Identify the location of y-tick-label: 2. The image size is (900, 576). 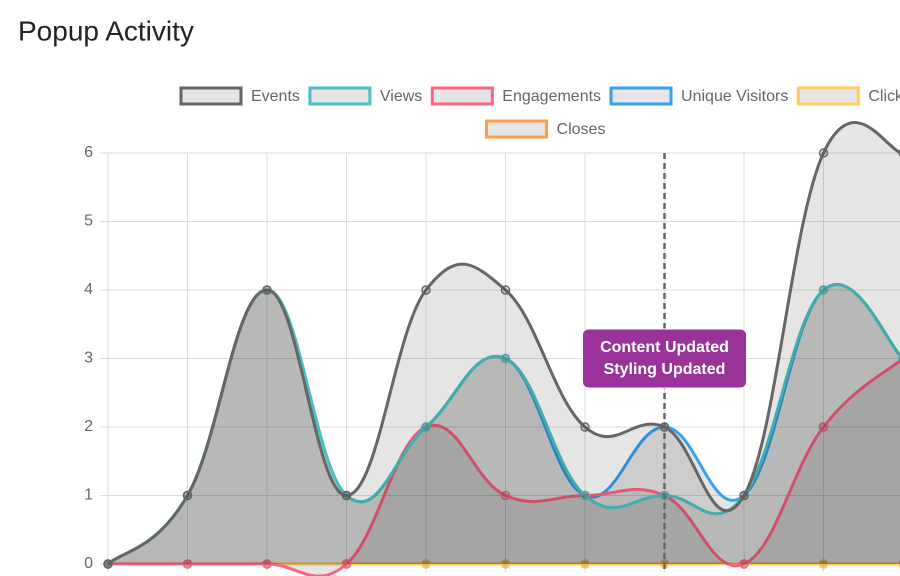
(88, 426).